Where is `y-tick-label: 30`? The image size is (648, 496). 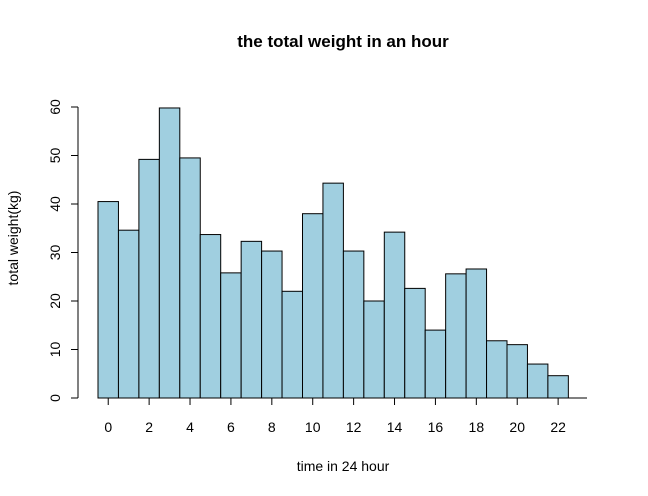 y-tick-label: 30 is located at coordinates (55, 253).